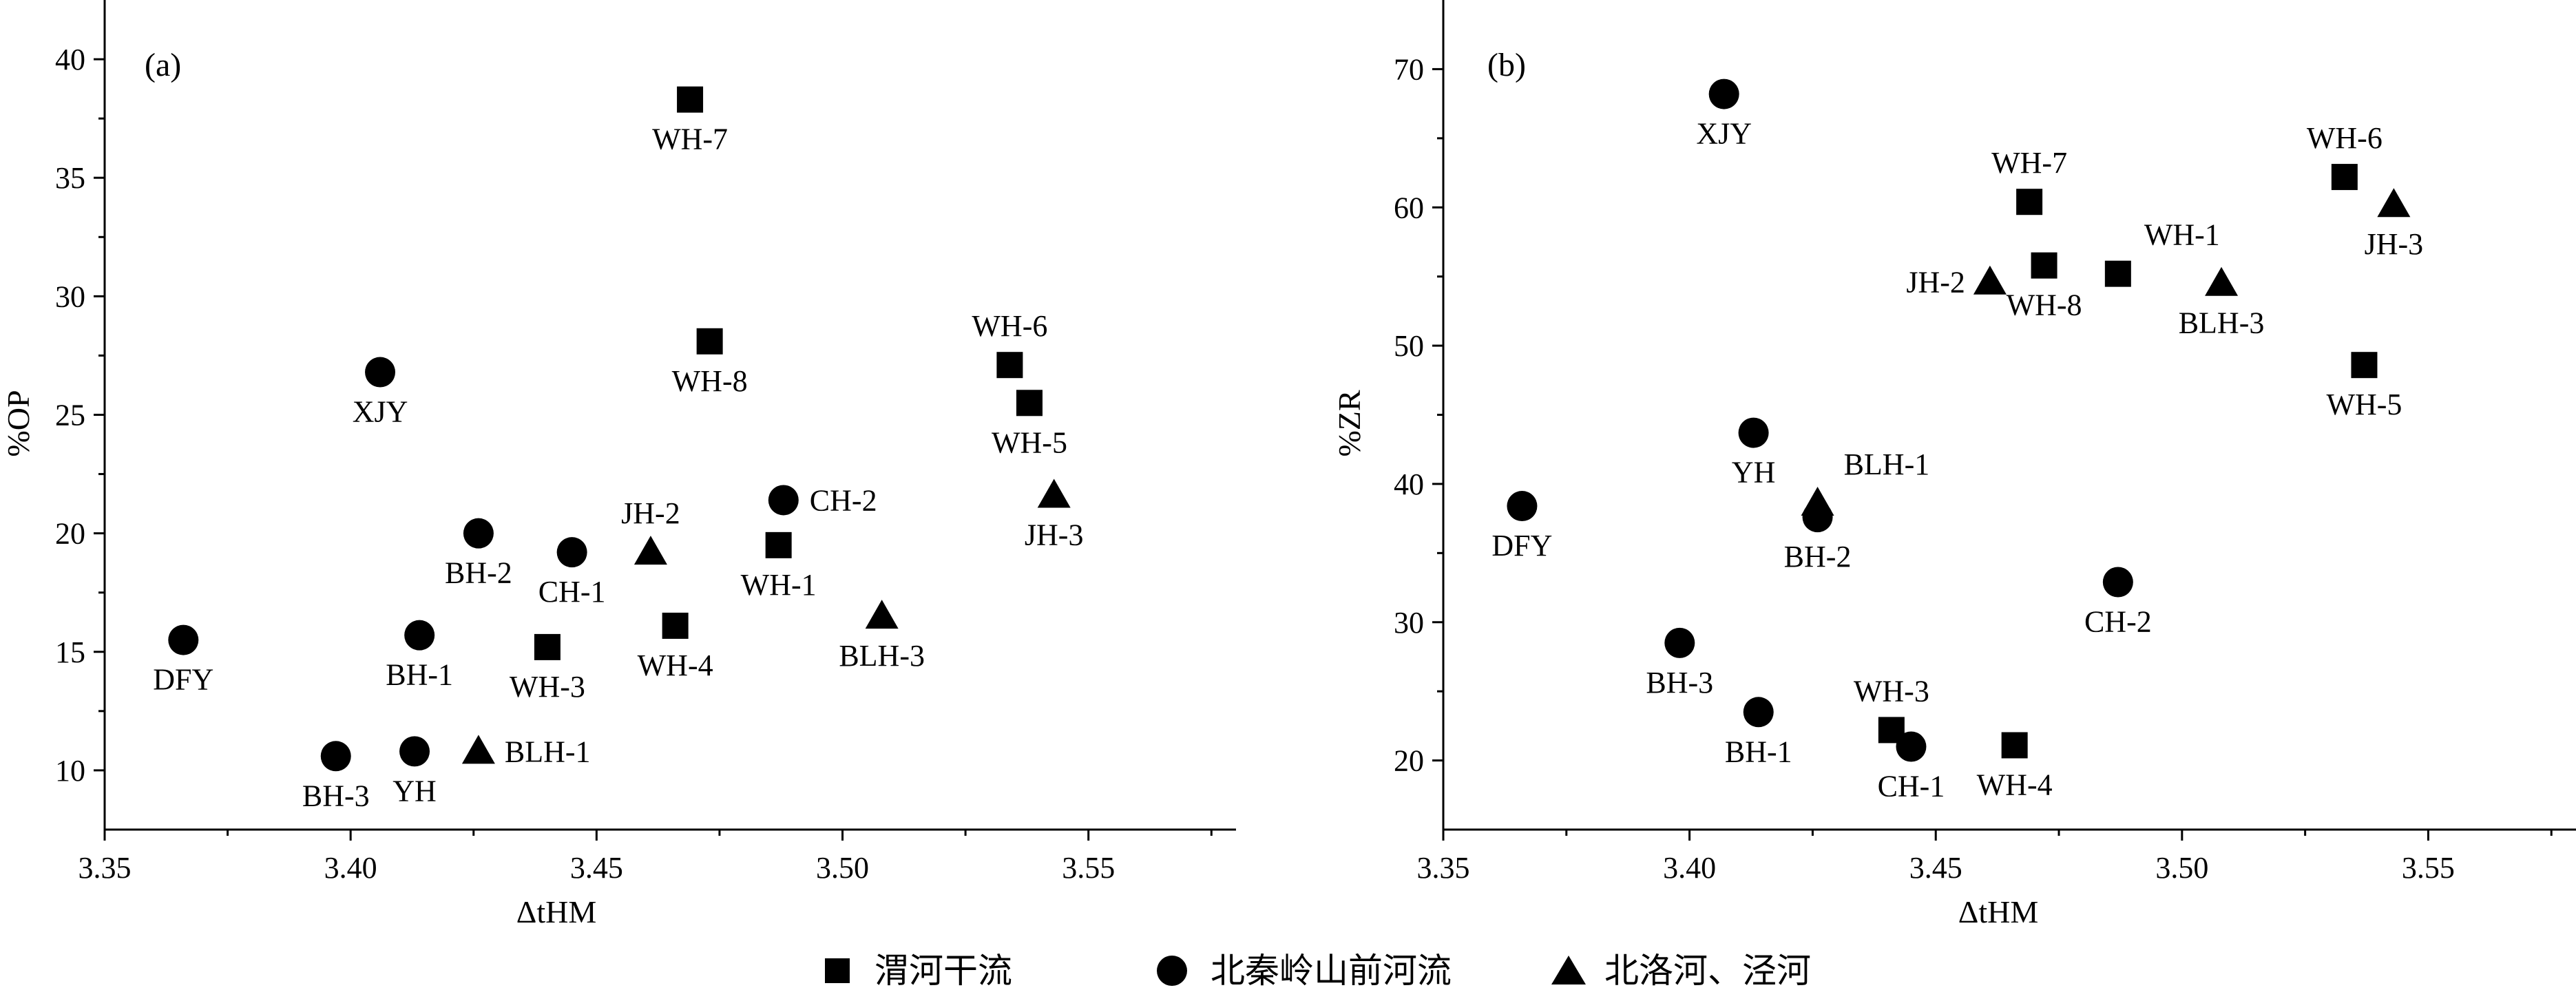 The image size is (2576, 990). What do you see at coordinates (675, 665) in the screenshot?
I see `panel-a-point-label: WH-4` at bounding box center [675, 665].